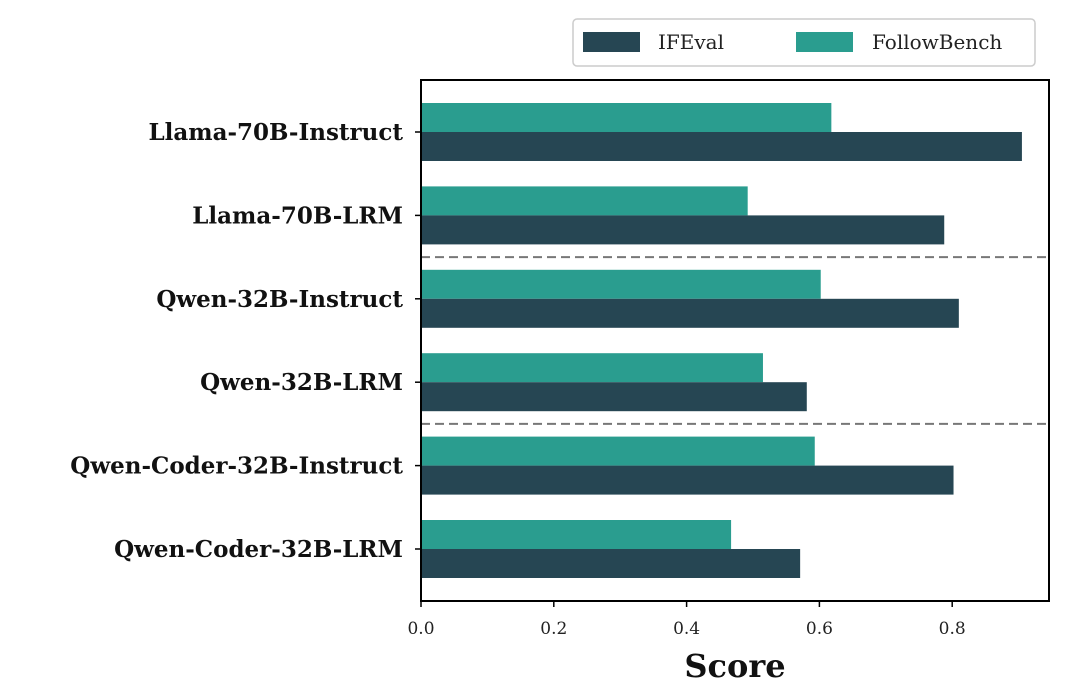 This screenshot has width=1080, height=699. I want to click on legend: IFEval FollowBench, so click(804, 42).